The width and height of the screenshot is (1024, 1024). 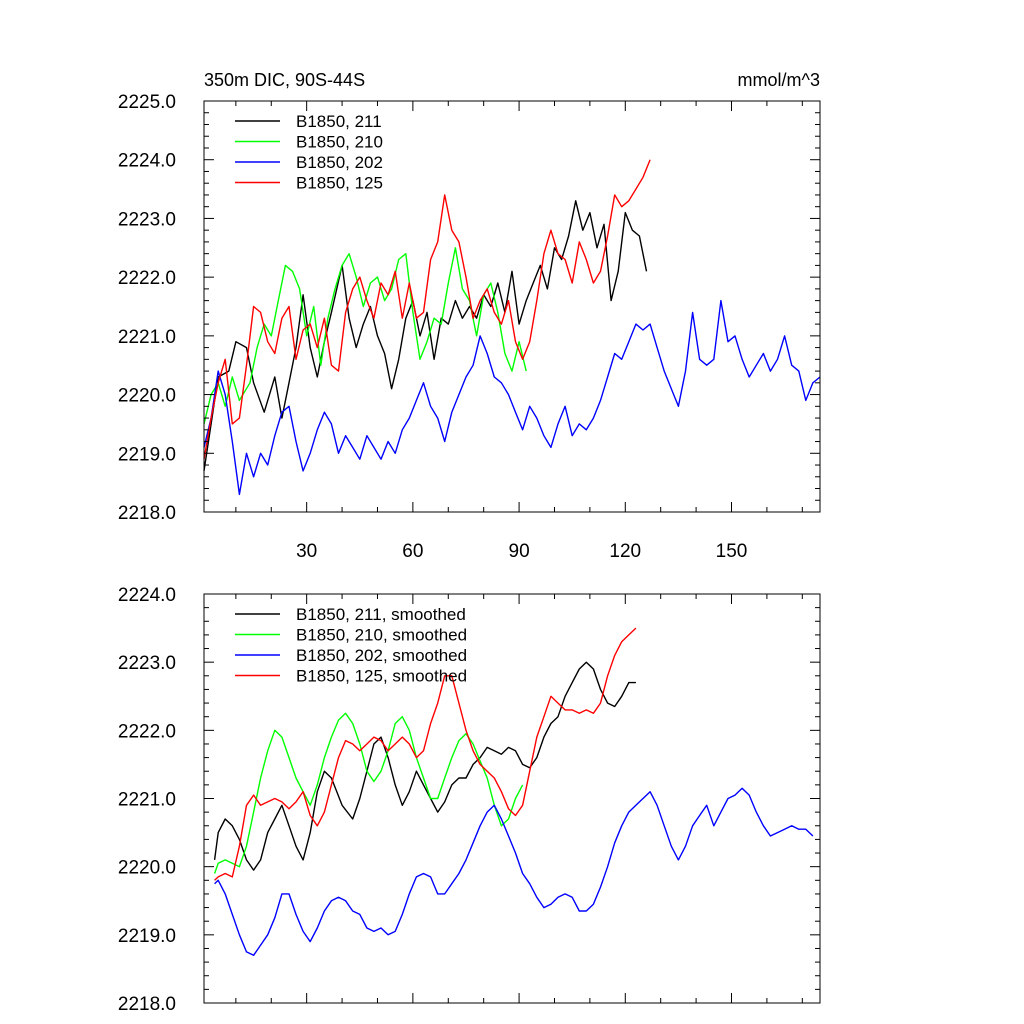 What do you see at coordinates (339, 162) in the screenshot?
I see `top-legend-label: B1850, 202` at bounding box center [339, 162].